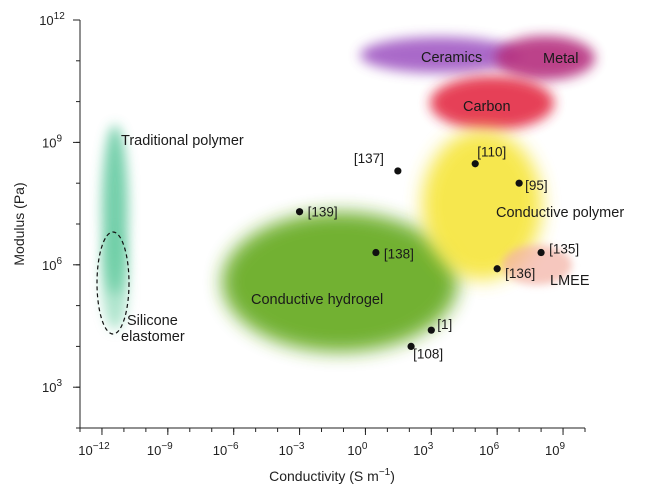  I want to click on y-axis-title: Modulus (Pa), so click(19, 223).